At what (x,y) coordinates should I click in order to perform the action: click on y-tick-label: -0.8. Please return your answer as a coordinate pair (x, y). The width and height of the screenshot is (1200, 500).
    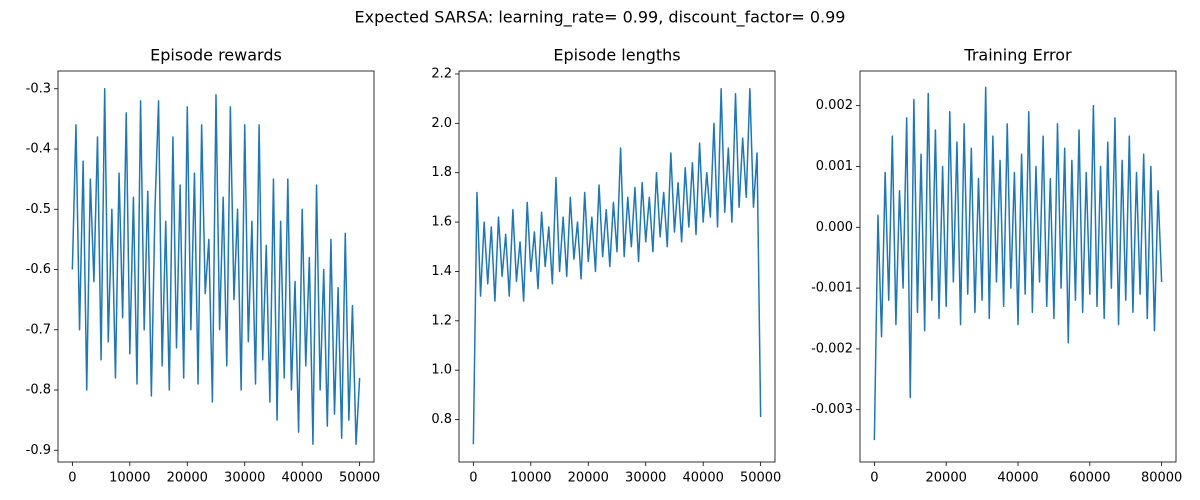
    Looking at the image, I should click on (38, 390).